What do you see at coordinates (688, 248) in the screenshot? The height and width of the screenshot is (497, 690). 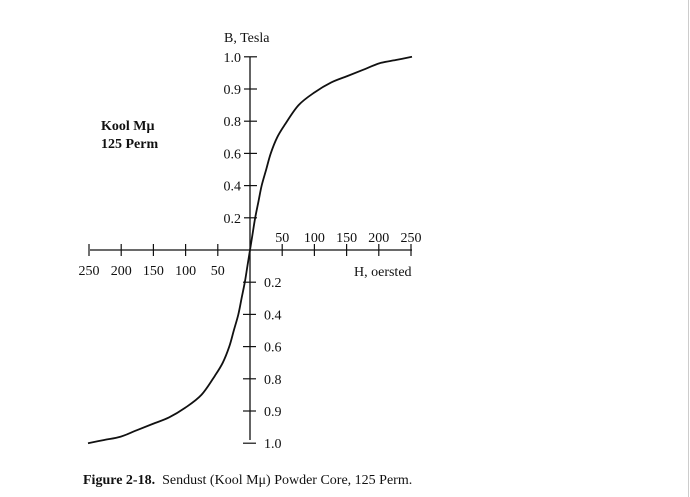 I see `page-edge` at bounding box center [688, 248].